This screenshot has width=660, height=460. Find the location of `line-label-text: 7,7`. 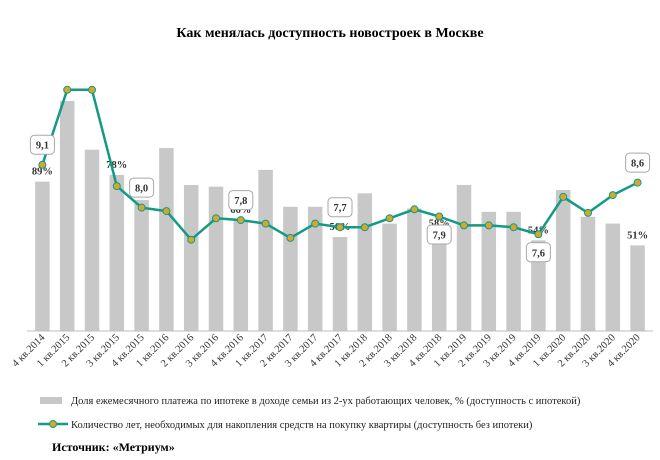

line-label-text: 7,7 is located at coordinates (339, 208).